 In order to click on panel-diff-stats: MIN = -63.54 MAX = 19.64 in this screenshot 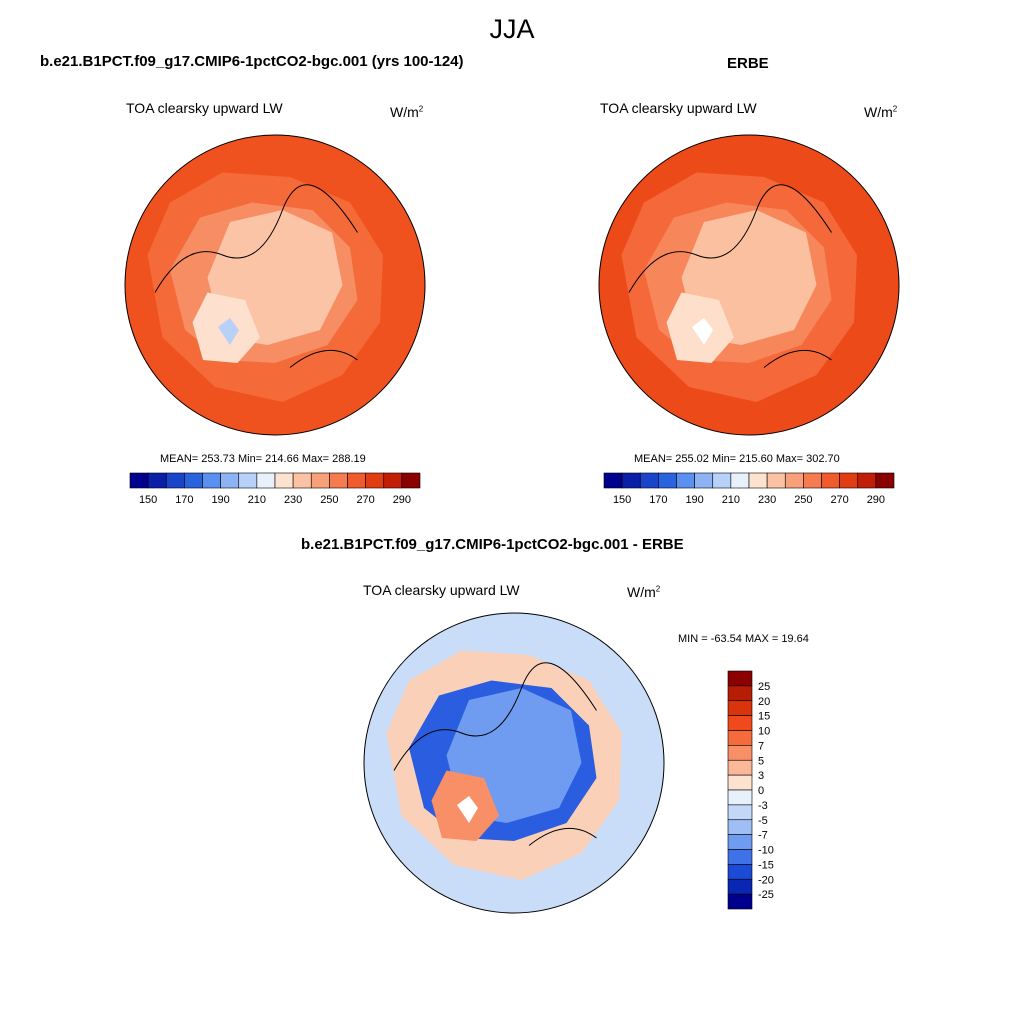, I will do `click(743, 639)`.